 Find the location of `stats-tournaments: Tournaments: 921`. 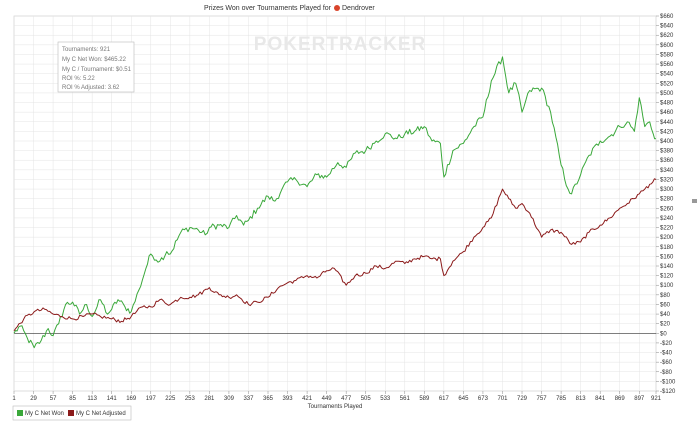

stats-tournaments: Tournaments: 921 is located at coordinates (86, 50).